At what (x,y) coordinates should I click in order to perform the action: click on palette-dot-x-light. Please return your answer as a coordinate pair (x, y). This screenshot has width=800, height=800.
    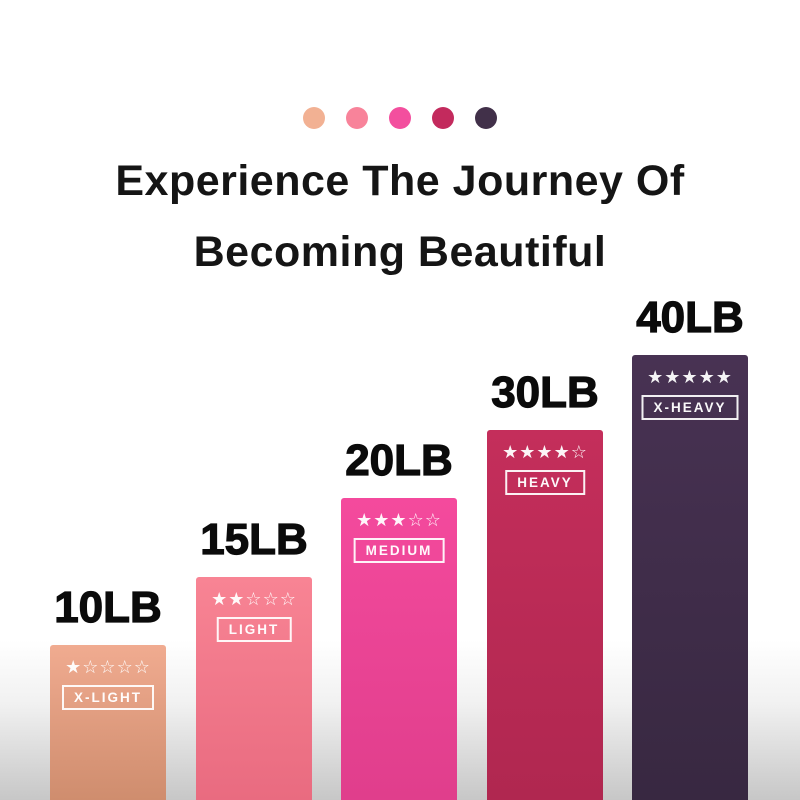
    Looking at the image, I should click on (314, 118).